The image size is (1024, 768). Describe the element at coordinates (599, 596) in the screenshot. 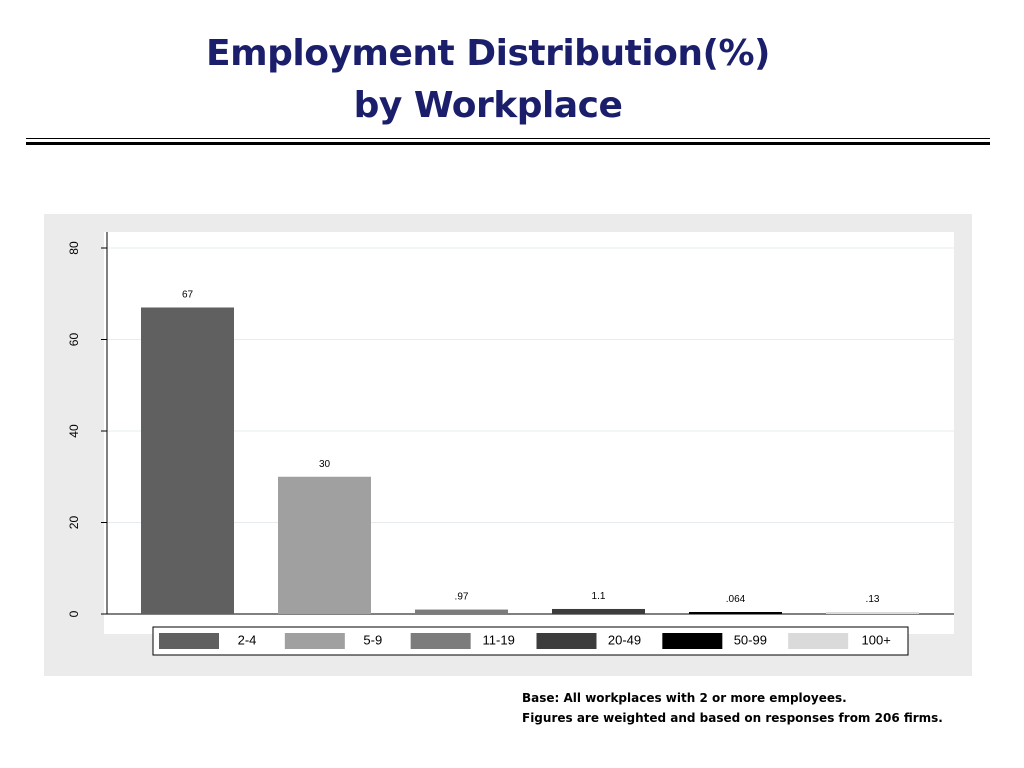

I see `data-label: 1.1` at that location.